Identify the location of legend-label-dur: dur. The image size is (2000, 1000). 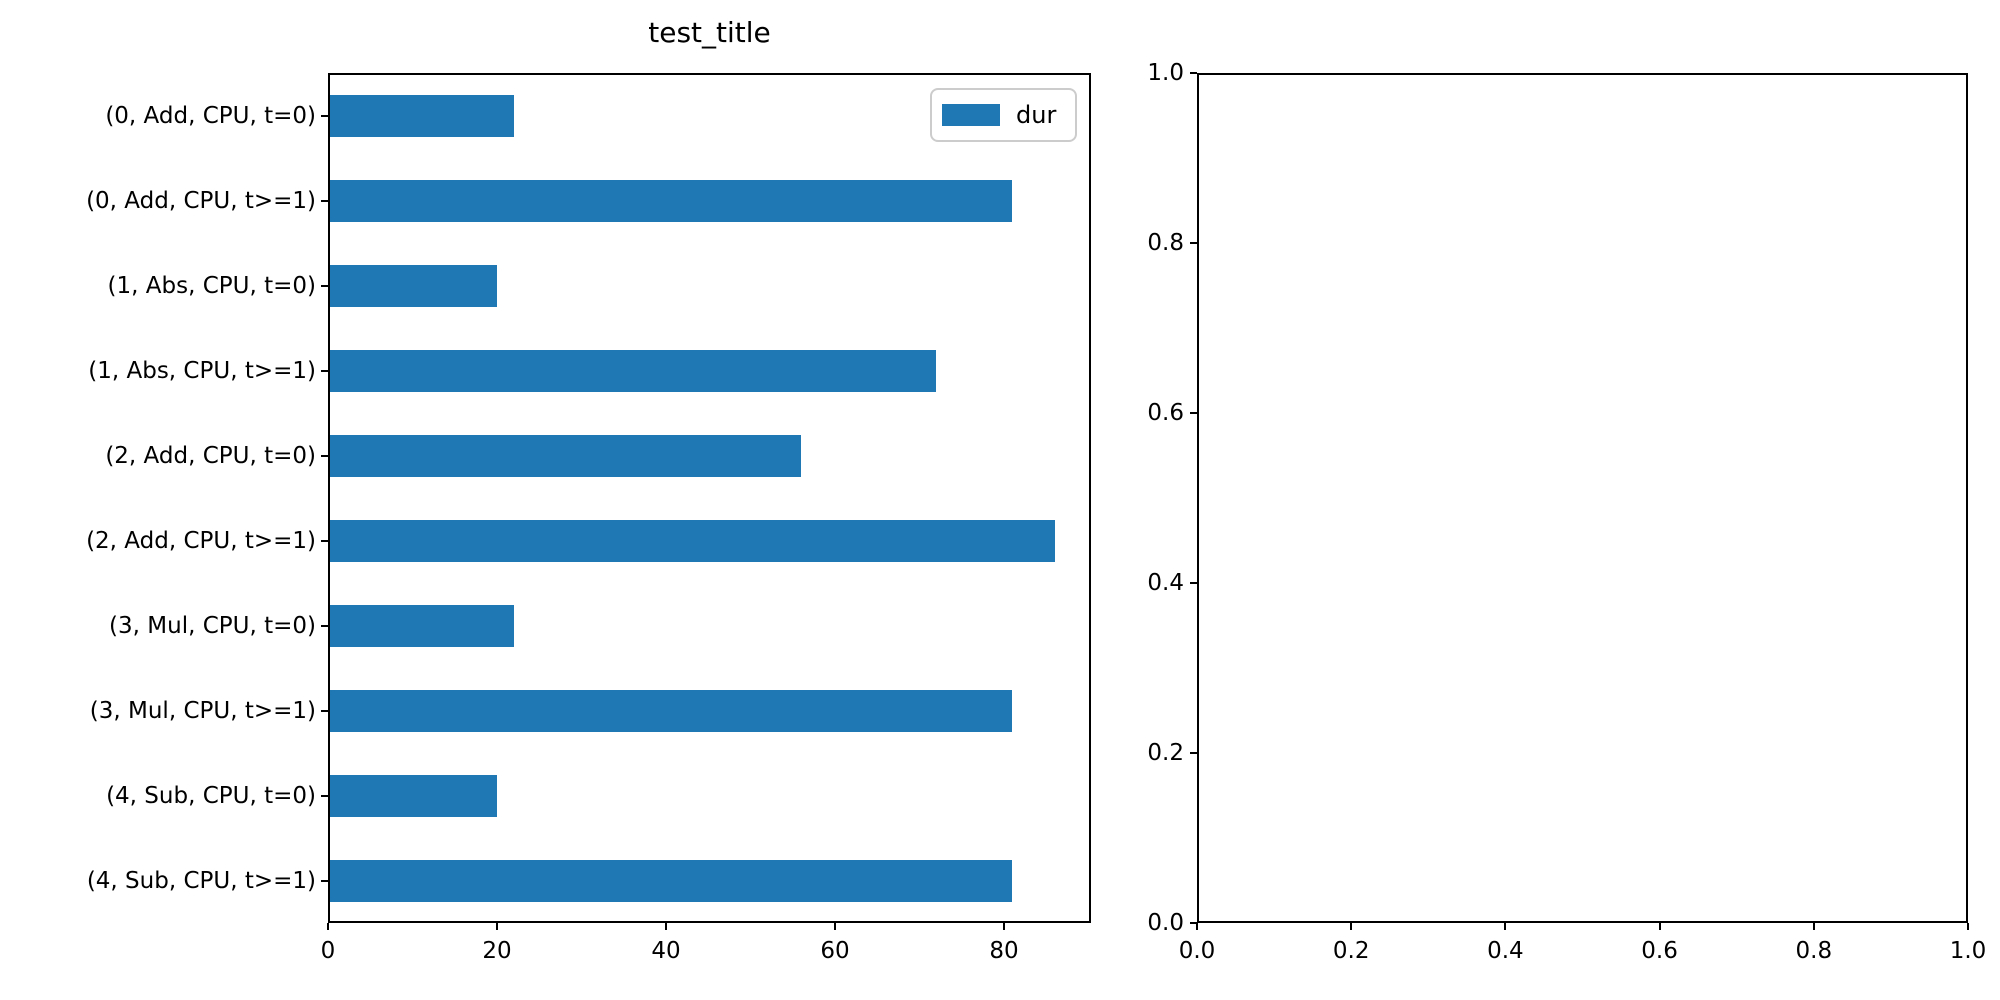
(1036, 115).